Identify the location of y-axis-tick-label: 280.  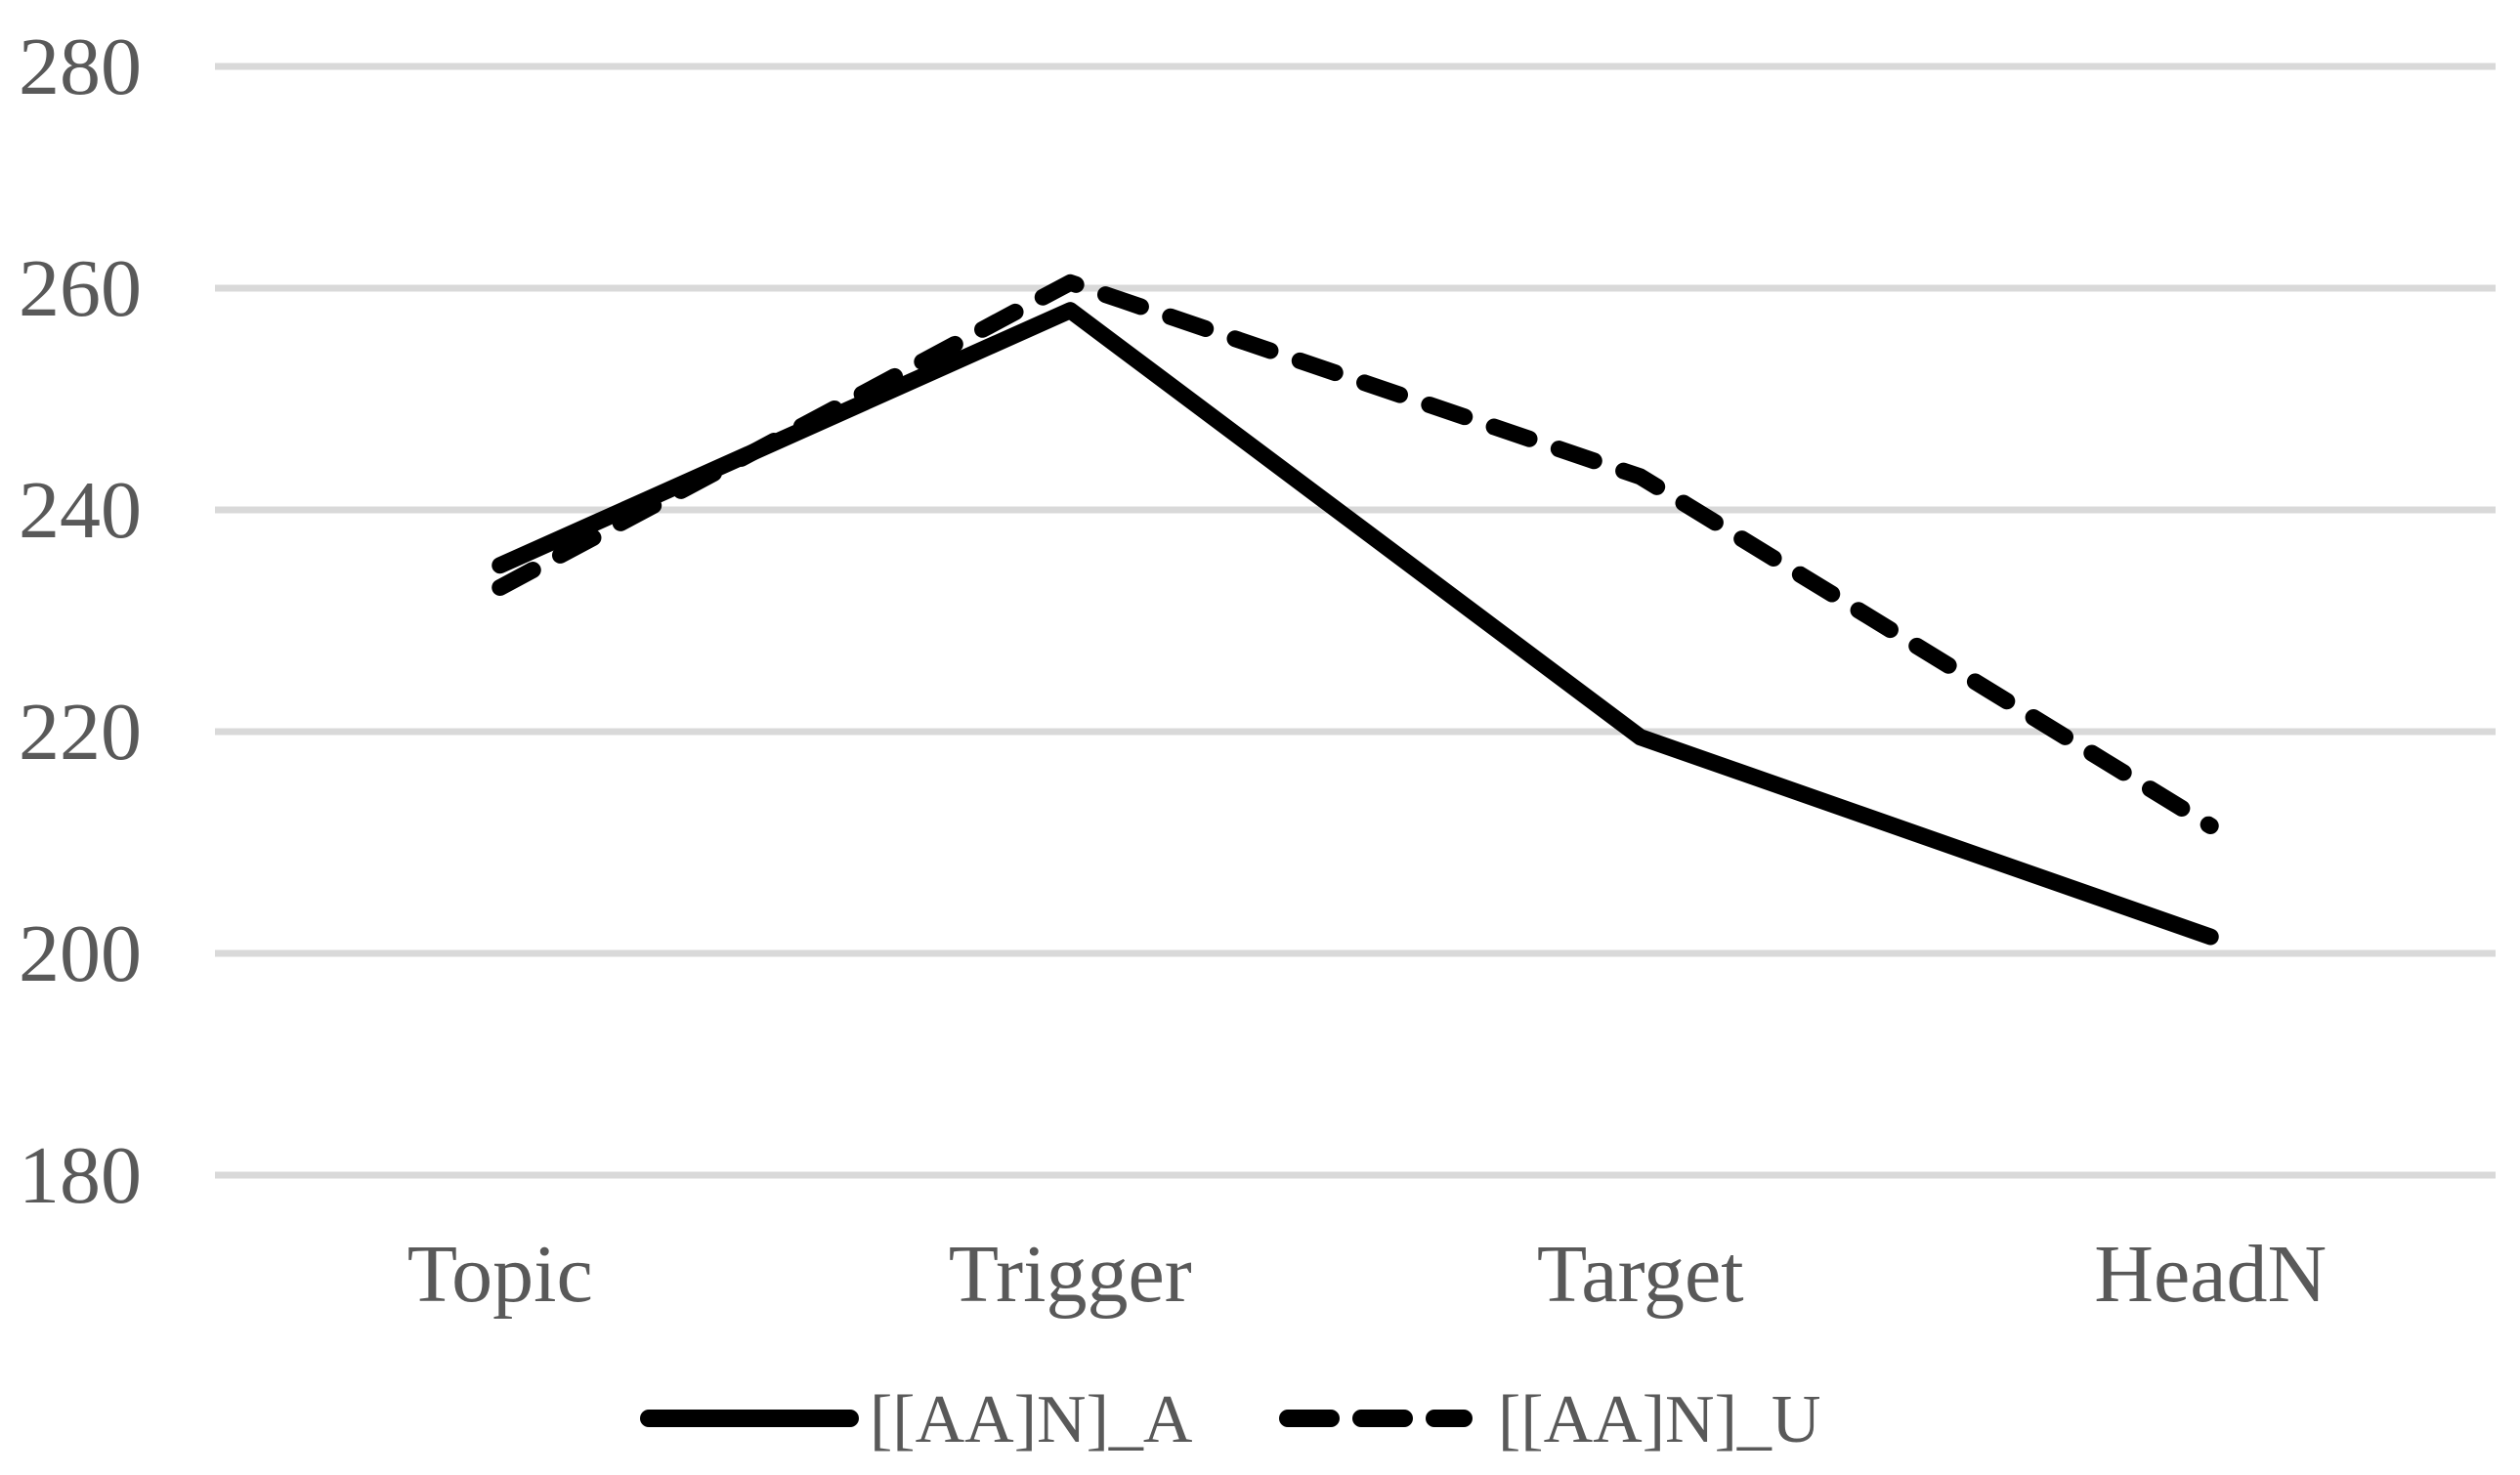
(80, 67).